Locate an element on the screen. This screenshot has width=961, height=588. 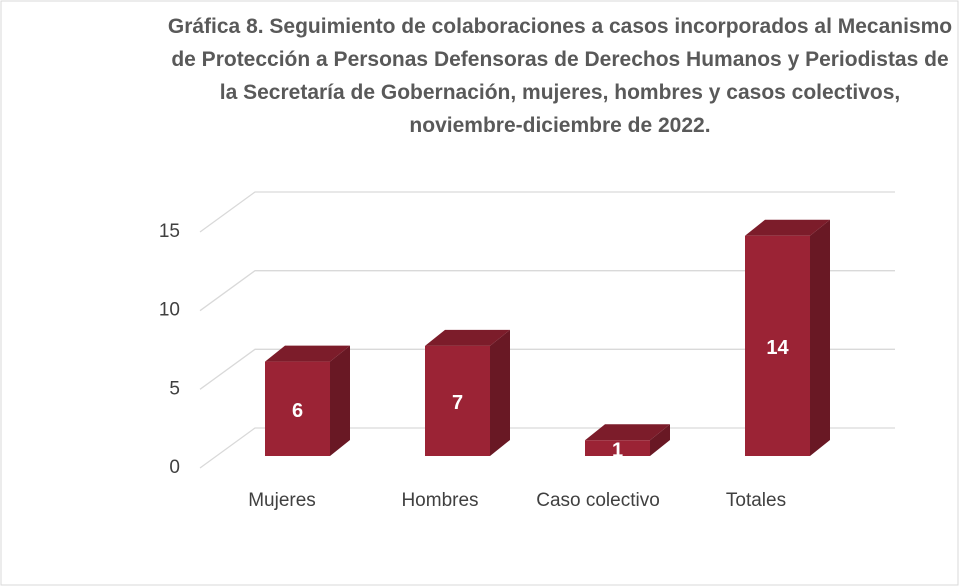
data-label: 14 is located at coordinates (777, 348).